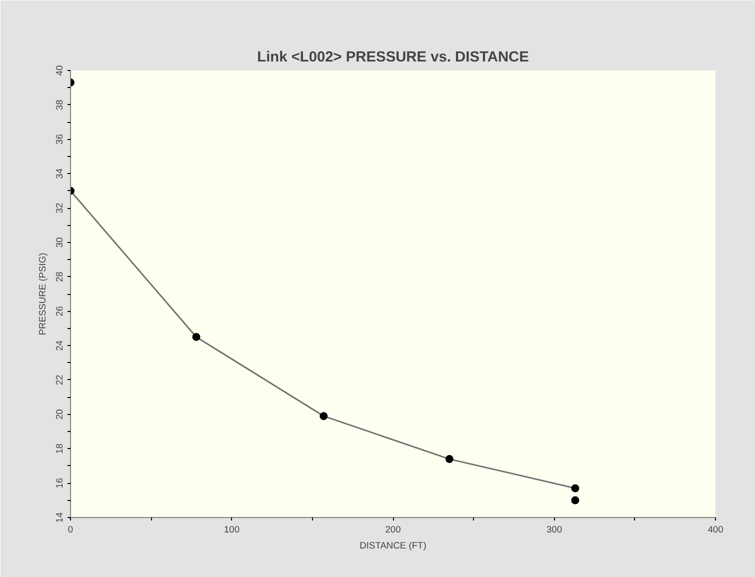 This screenshot has height=577, width=755. Describe the element at coordinates (59, 414) in the screenshot. I see `y-tick-label: 20` at that location.